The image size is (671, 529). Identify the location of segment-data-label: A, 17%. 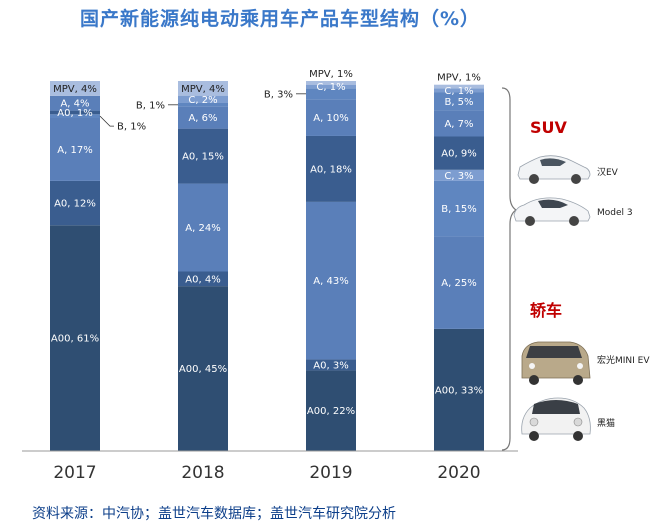
(74, 150).